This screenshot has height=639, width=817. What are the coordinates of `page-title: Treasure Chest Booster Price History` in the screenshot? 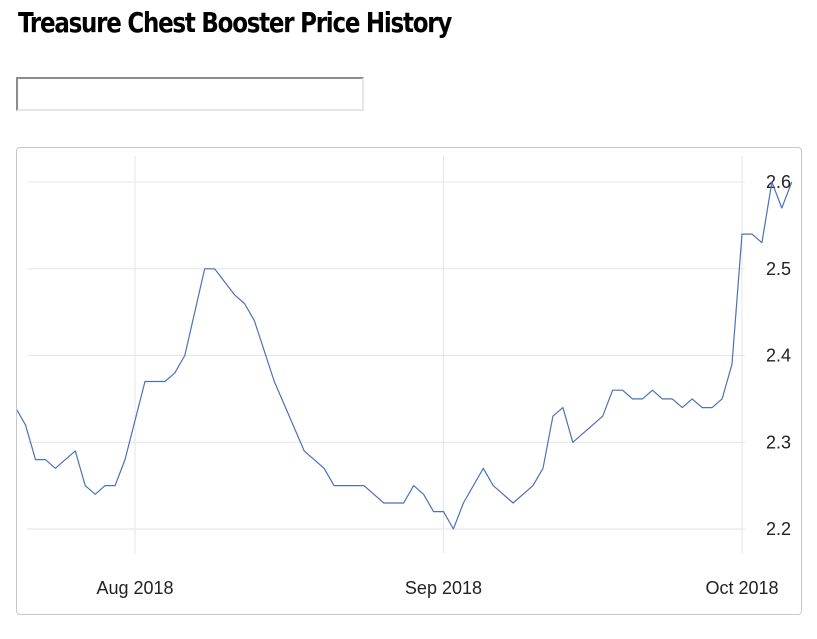 It's located at (235, 22).